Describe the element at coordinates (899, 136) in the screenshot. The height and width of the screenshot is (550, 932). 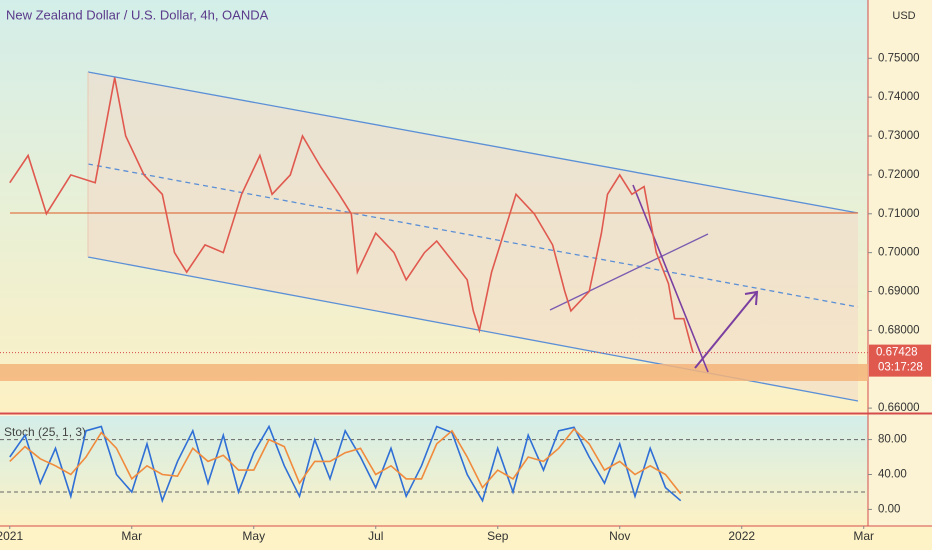
I see `y-tick-label: 0.73000` at that location.